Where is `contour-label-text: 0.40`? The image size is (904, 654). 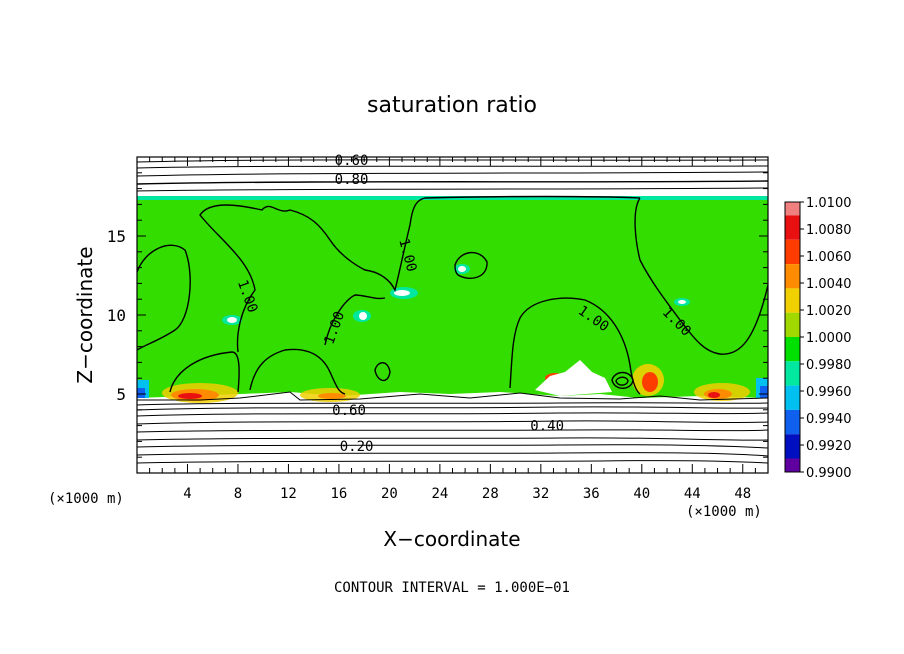
contour-label-text: 0.40 is located at coordinates (547, 427).